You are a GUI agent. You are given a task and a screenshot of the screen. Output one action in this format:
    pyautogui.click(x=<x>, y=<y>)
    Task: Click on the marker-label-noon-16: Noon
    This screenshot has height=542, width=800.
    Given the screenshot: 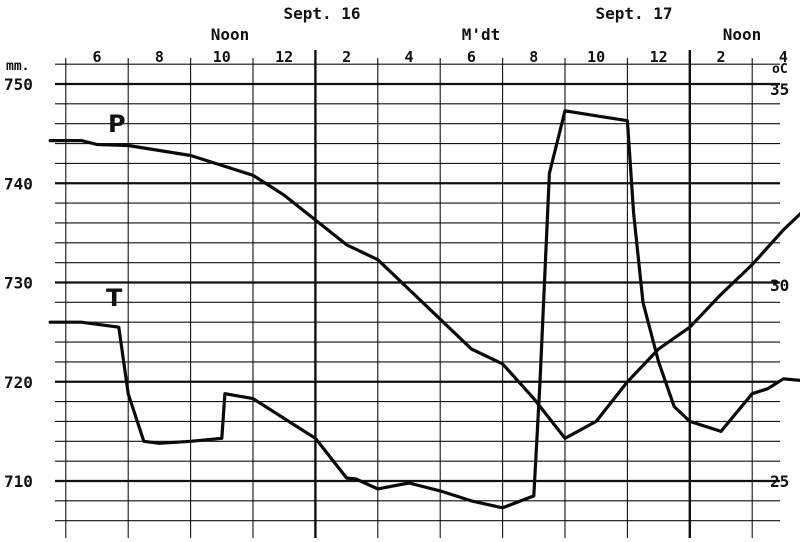 What is the action you would take?
    pyautogui.click(x=230, y=34)
    